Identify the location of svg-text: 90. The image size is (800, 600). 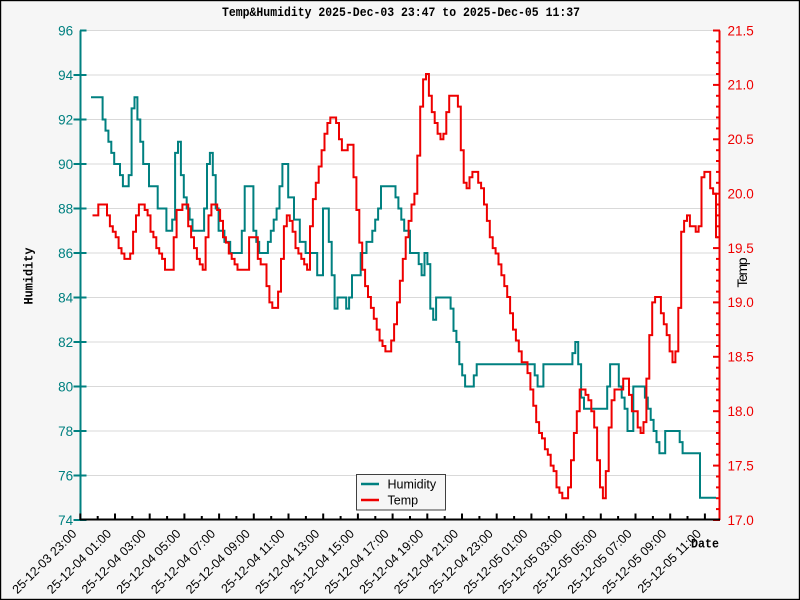
(65, 164).